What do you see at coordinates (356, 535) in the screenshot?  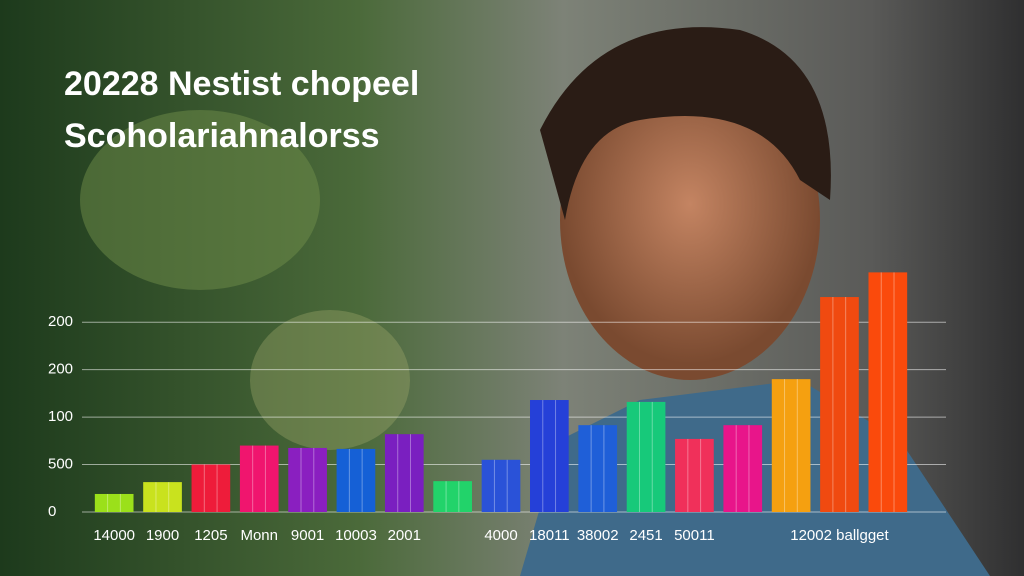 I see `x-tick-label: 10003` at bounding box center [356, 535].